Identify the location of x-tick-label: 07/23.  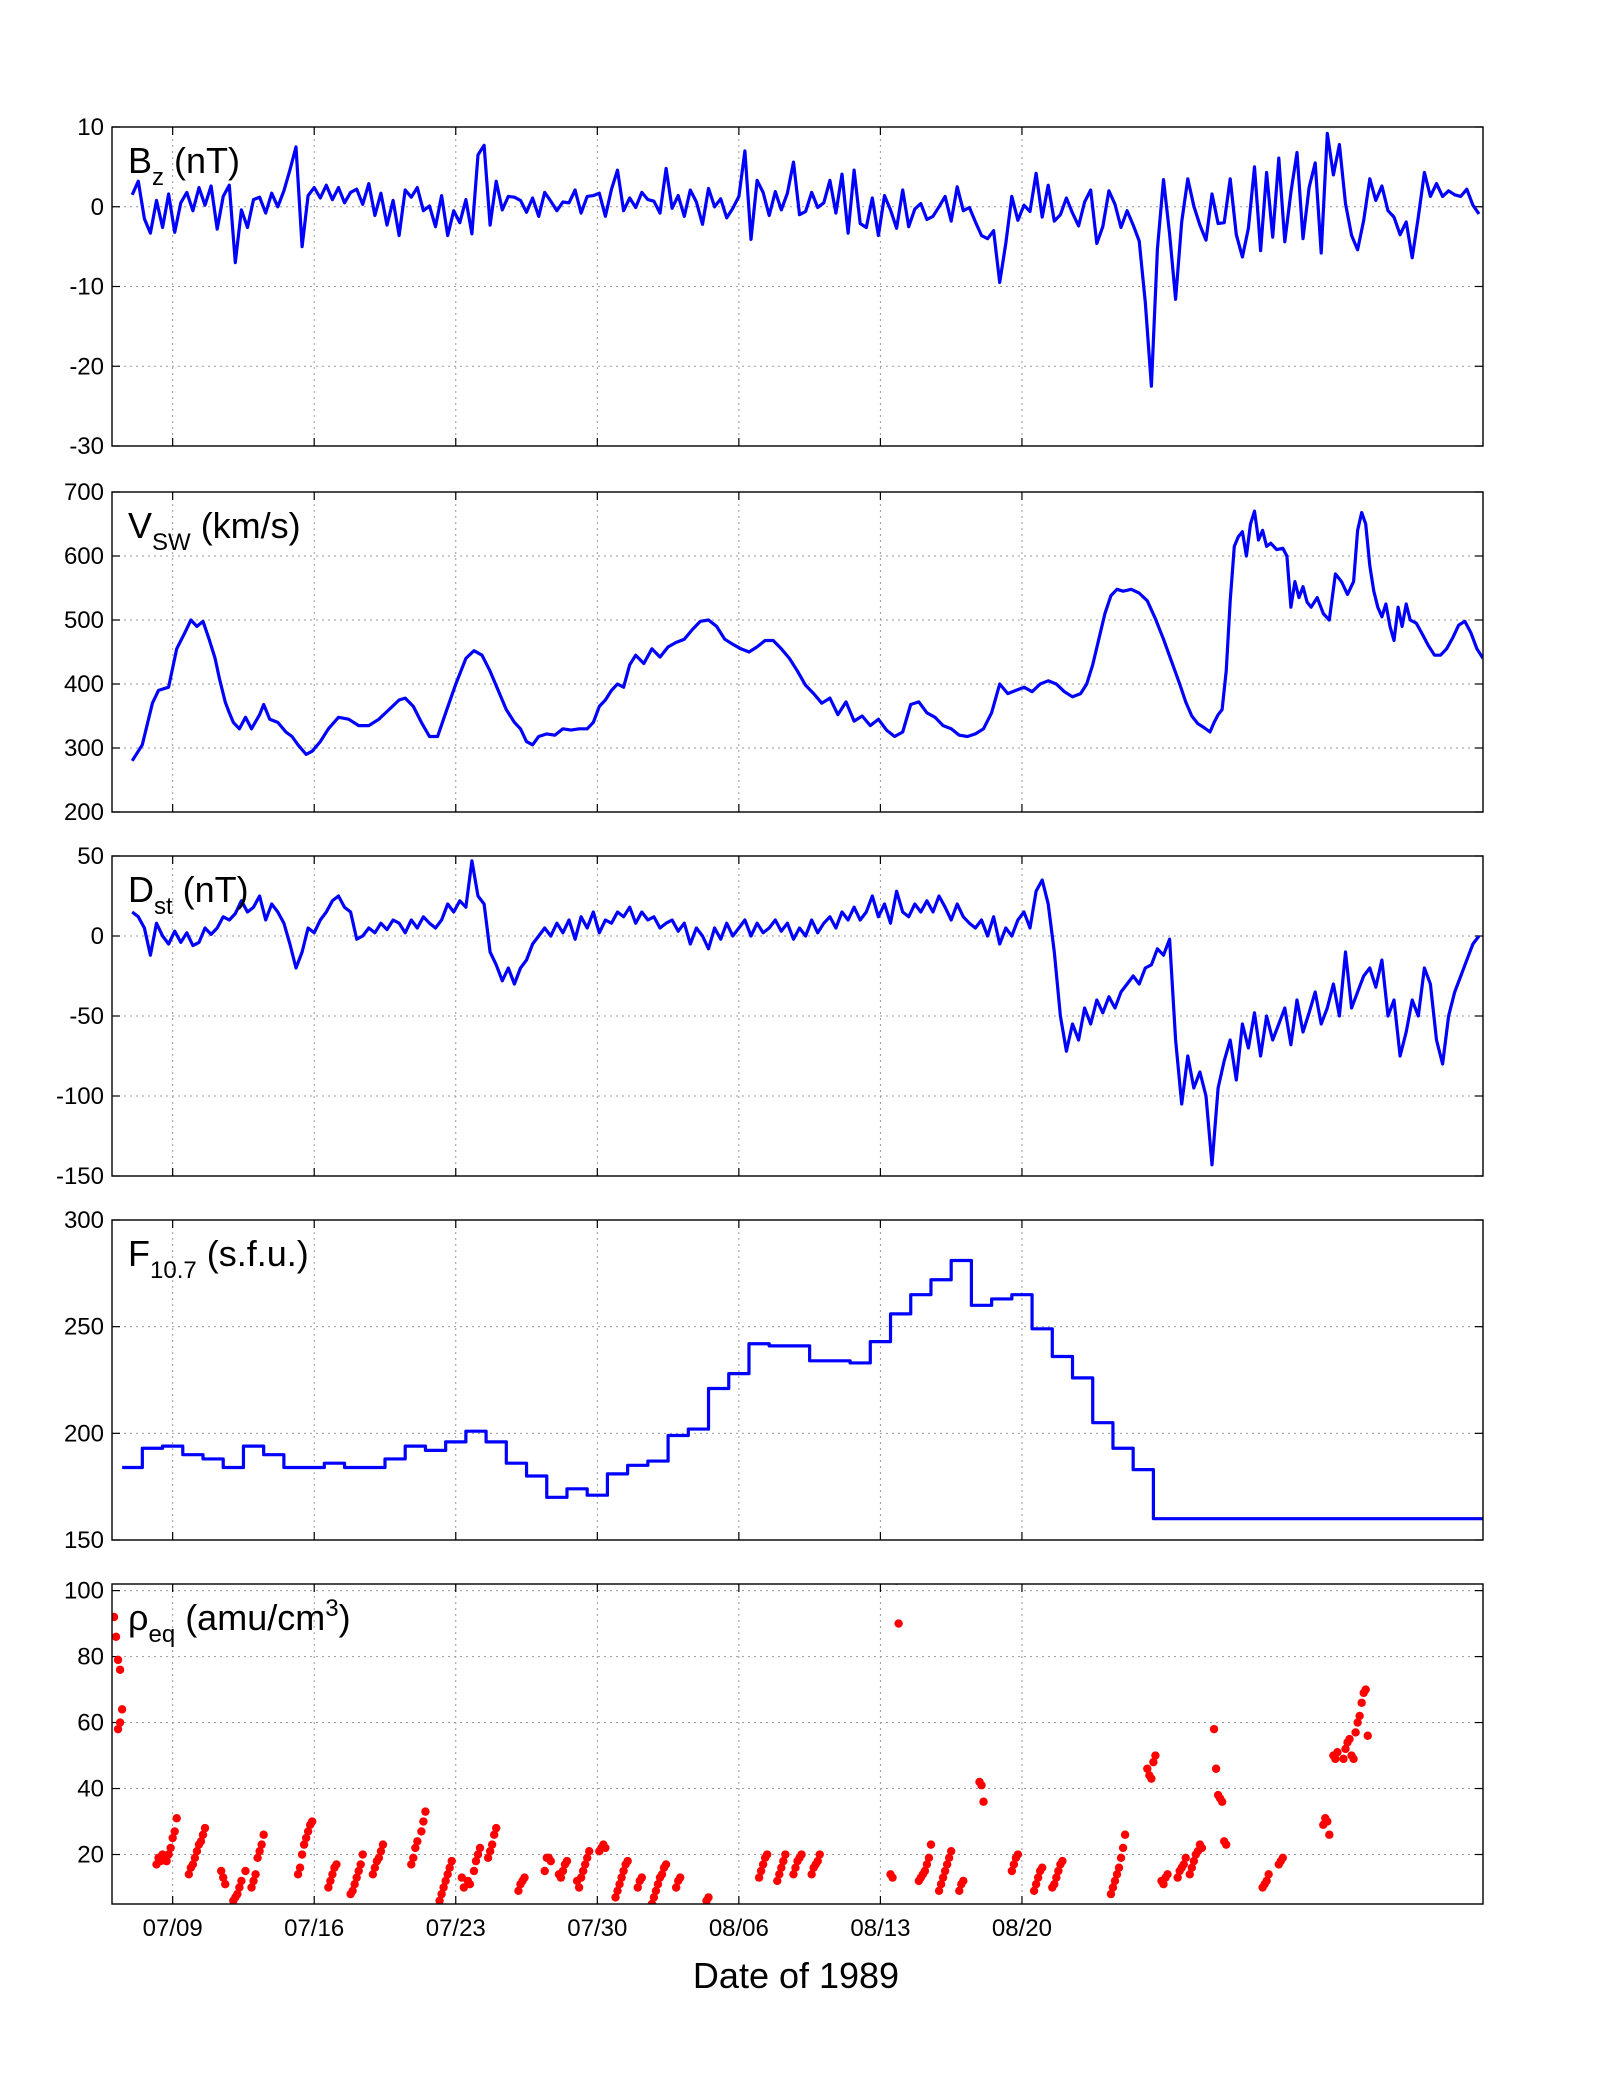
(456, 1928).